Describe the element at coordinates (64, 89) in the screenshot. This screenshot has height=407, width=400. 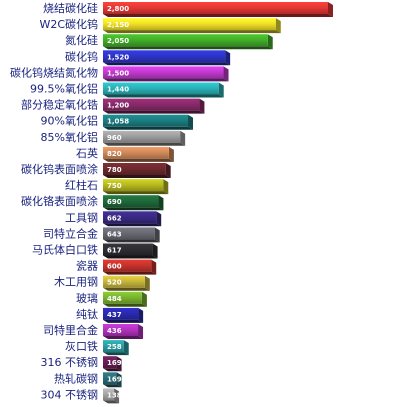
I see `category-label: 99.5%氧化铝` at that location.